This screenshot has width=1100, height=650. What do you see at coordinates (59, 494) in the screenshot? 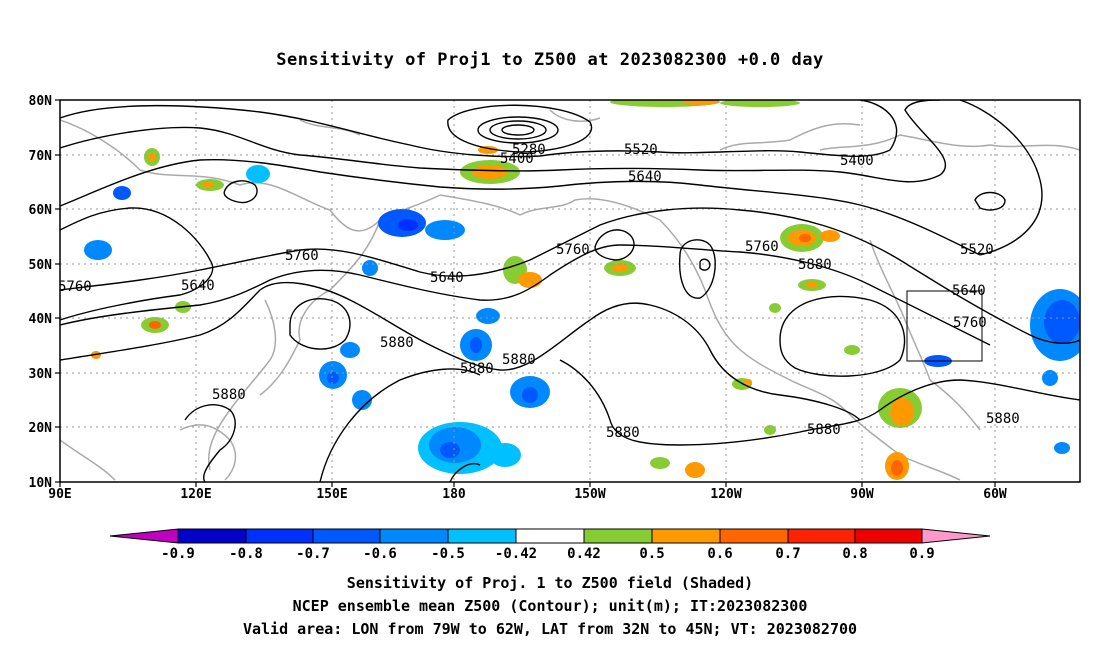
I see `lon-label: 90E` at bounding box center [59, 494].